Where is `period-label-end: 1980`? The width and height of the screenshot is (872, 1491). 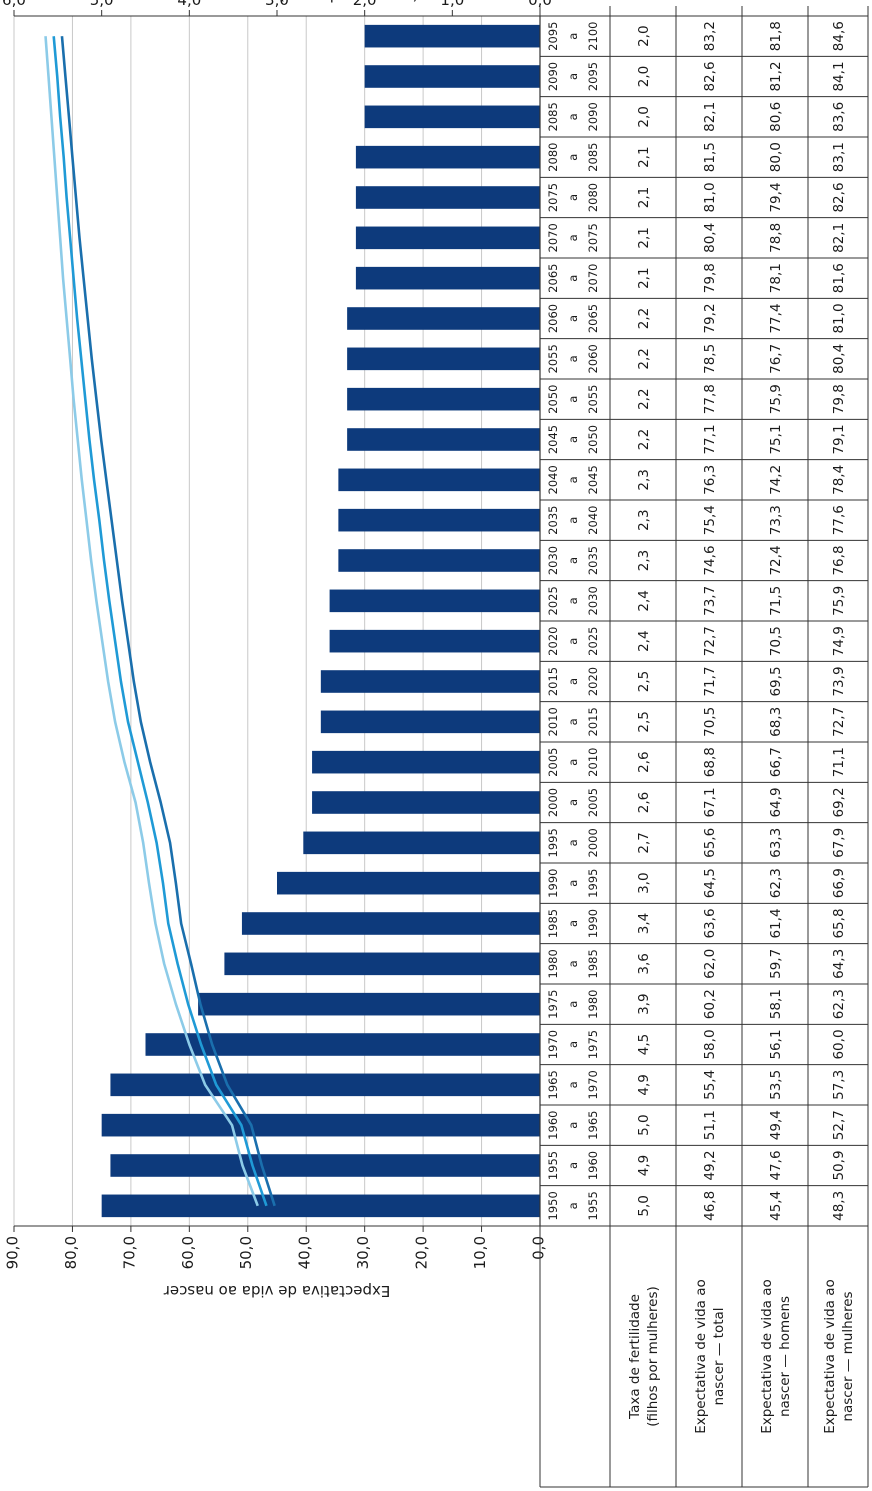
period-label-end: 1980 is located at coordinates (593, 1004).